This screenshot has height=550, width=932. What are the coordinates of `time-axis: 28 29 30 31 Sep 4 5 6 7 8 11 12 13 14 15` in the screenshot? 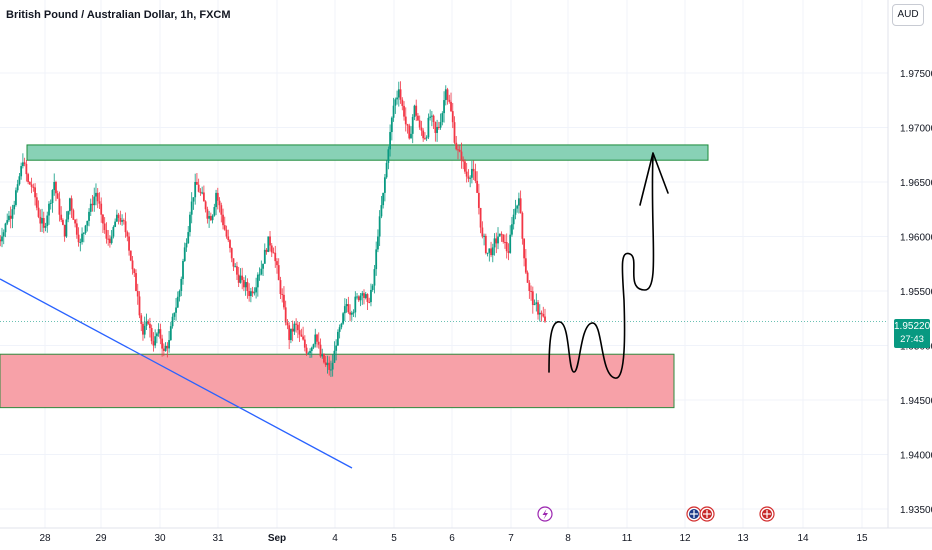 It's located at (466, 535).